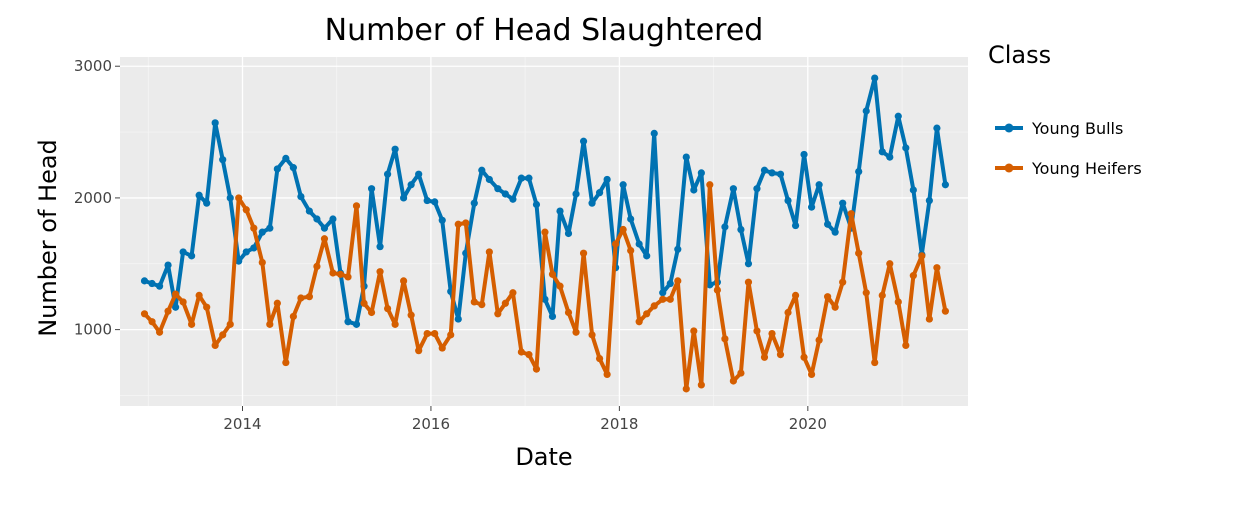 The width and height of the screenshot is (1250, 525). What do you see at coordinates (1077, 128) in the screenshot?
I see `legend-label-young-bulls: Young Bulls` at bounding box center [1077, 128].